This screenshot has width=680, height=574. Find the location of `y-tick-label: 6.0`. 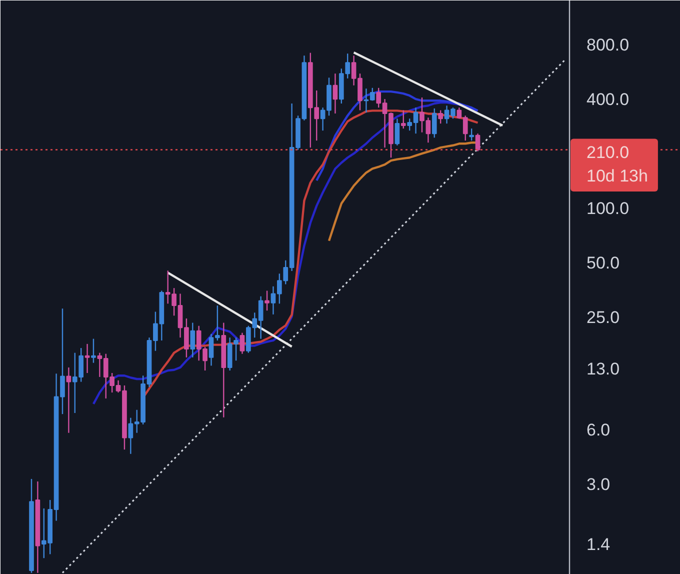

y-tick-label: 6.0 is located at coordinates (598, 430).